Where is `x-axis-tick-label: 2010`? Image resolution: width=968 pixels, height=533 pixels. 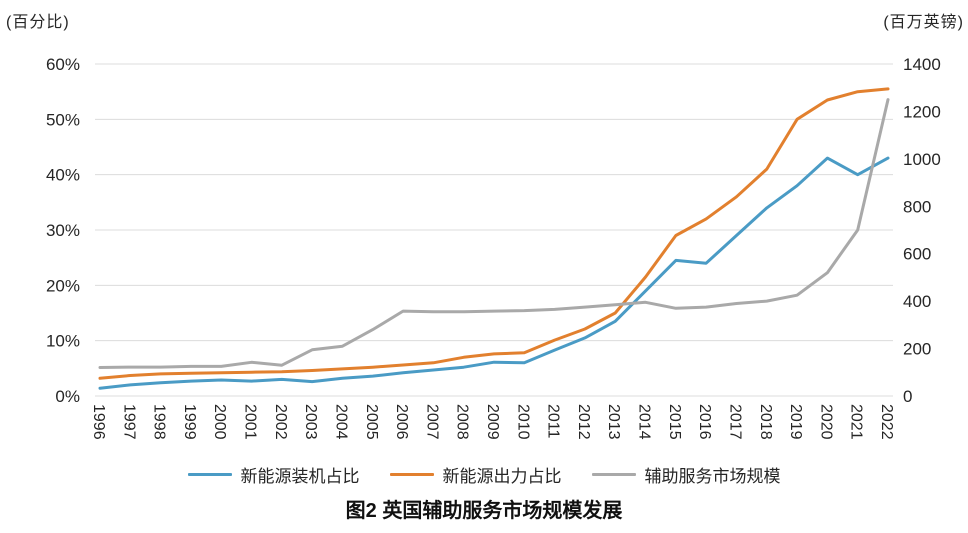 x-axis-tick-label: 2010 is located at coordinates (522, 422).